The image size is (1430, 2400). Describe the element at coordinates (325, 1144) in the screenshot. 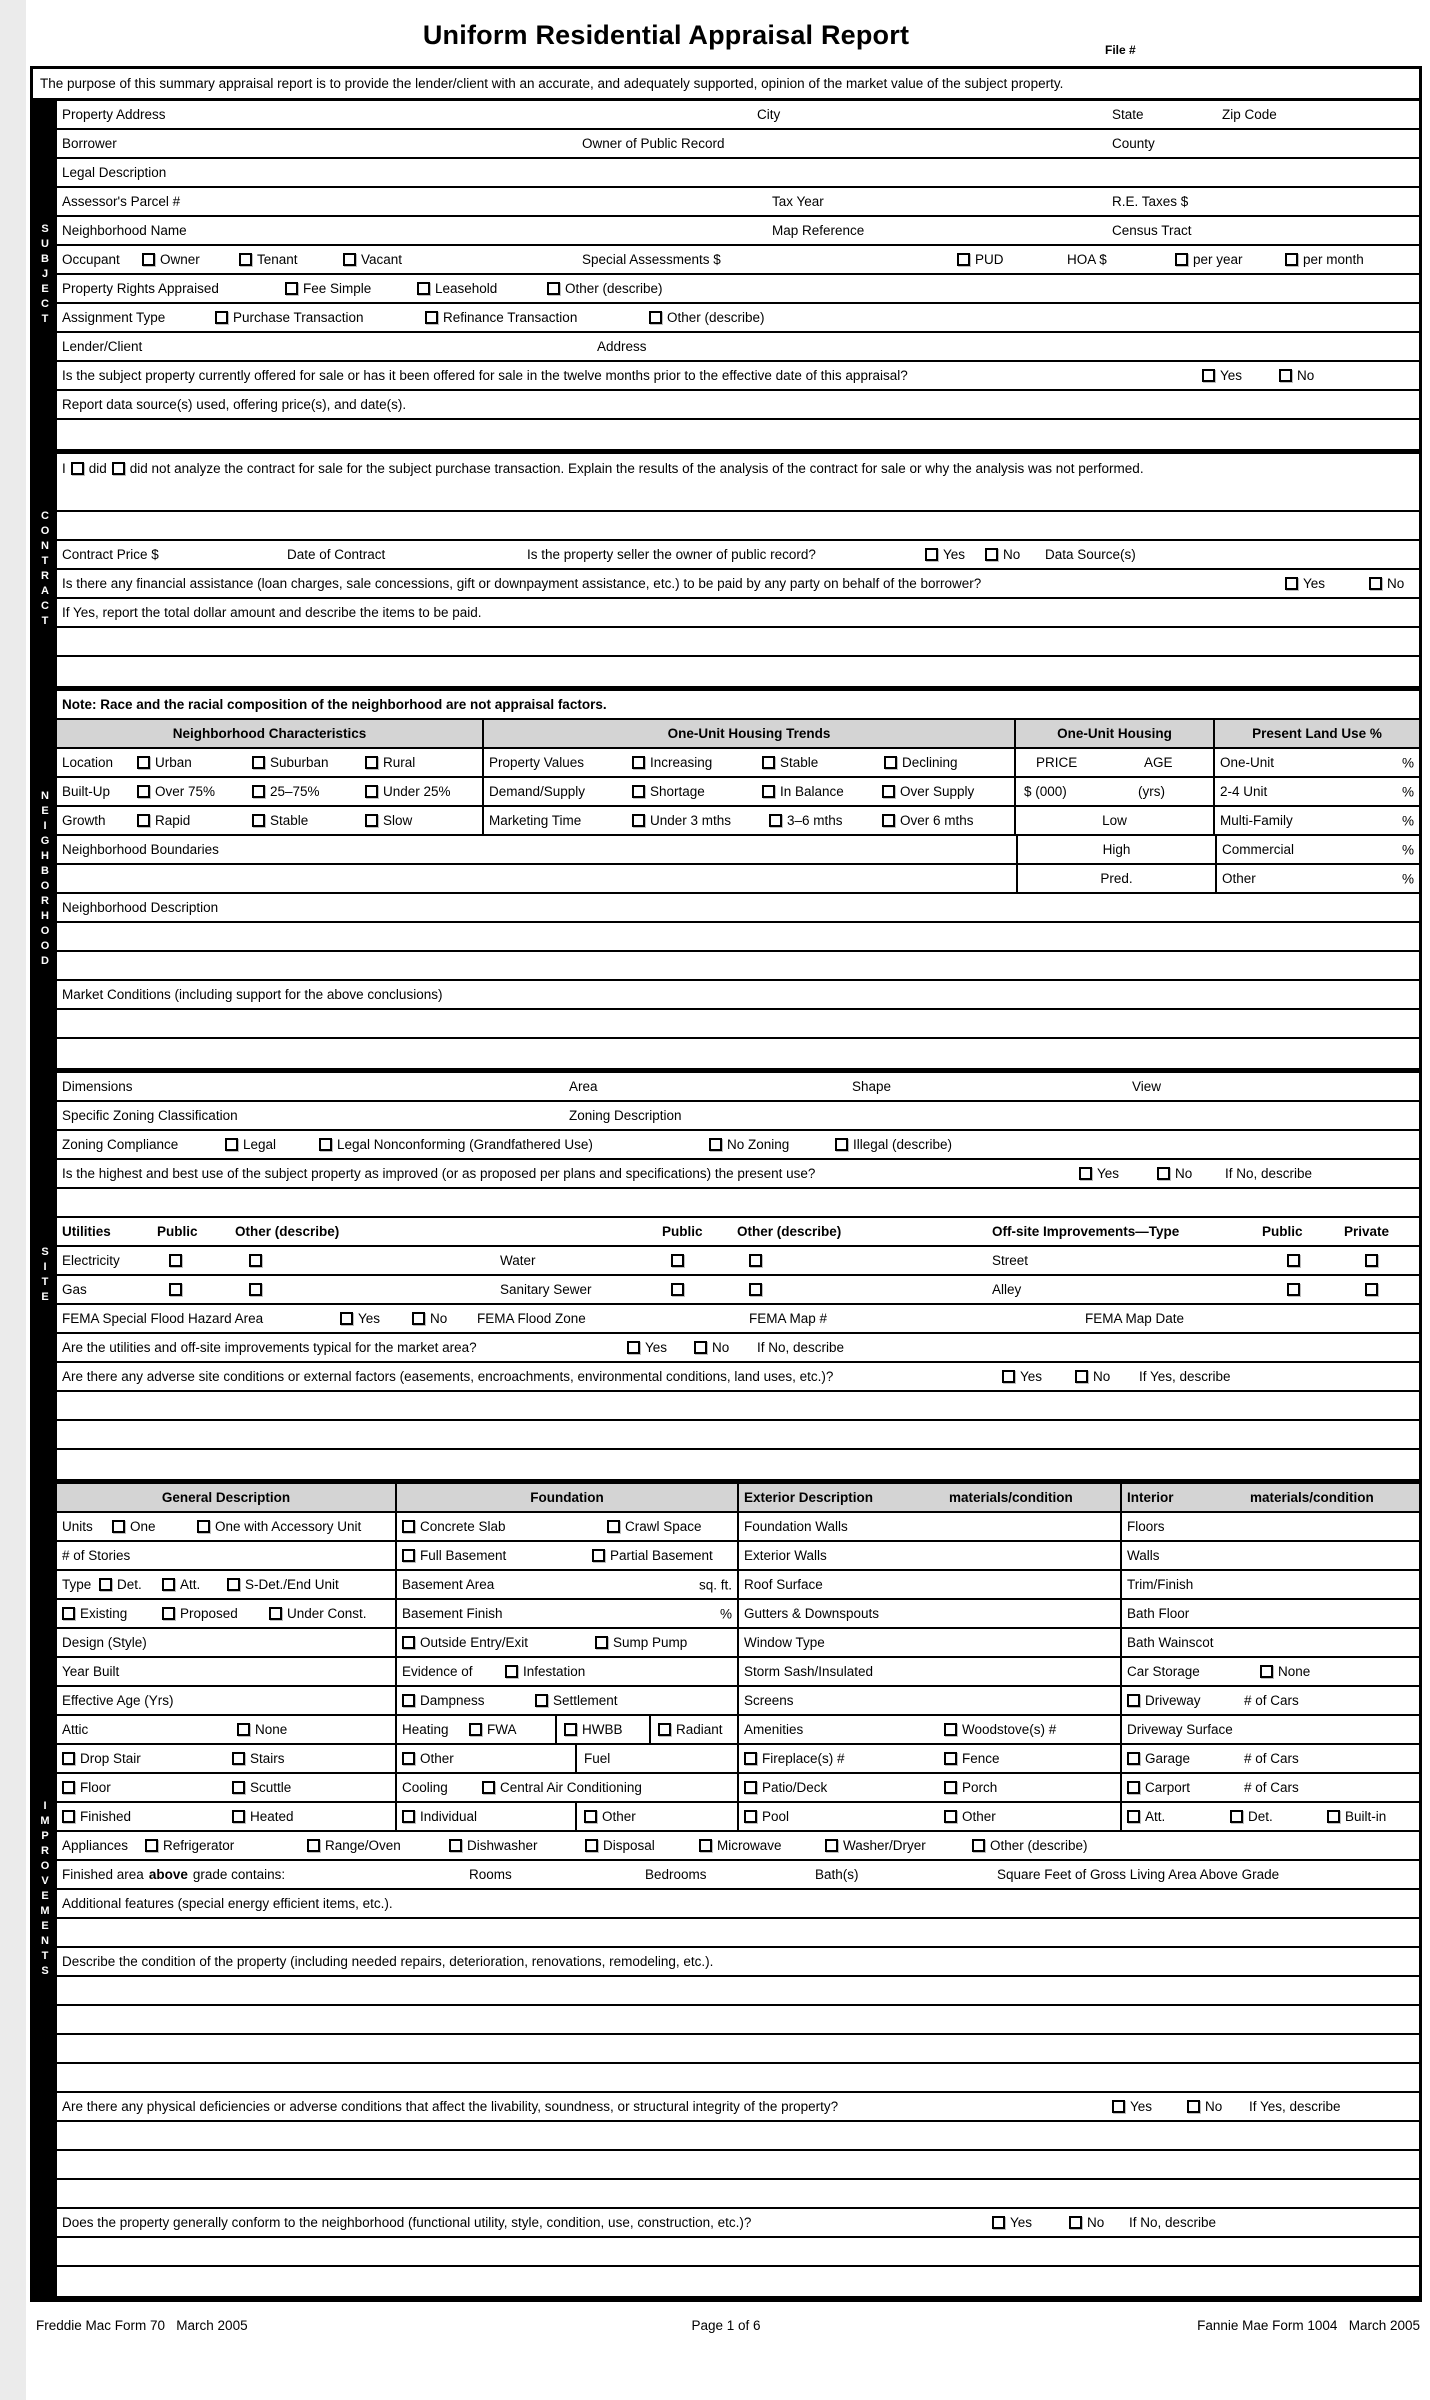

I see `zoning-legal-nonconforming-checkbox` at that location.